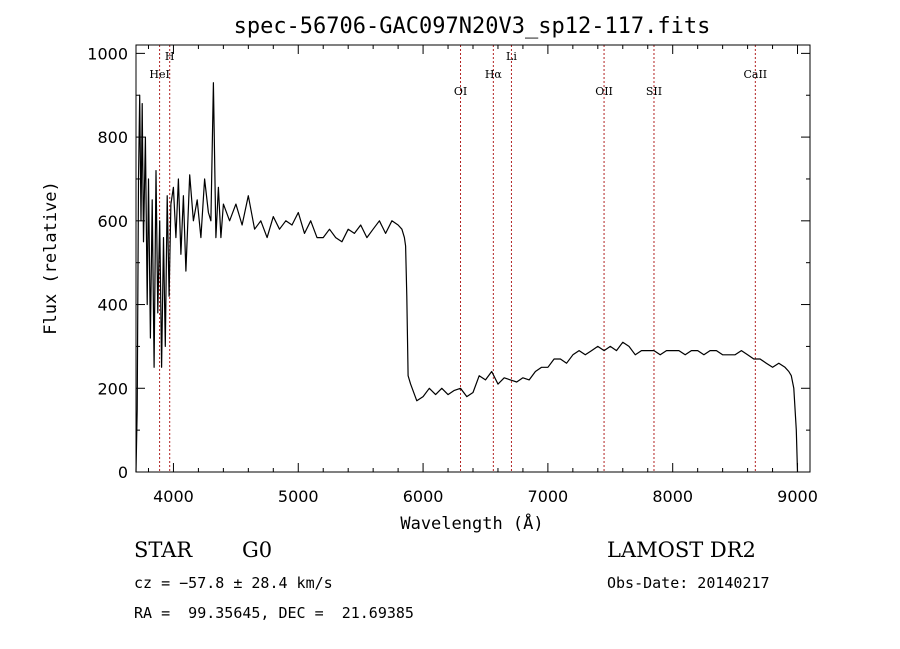 This screenshot has height=649, width=900. I want to click on x-tick-label-4: 8000, so click(672, 496).